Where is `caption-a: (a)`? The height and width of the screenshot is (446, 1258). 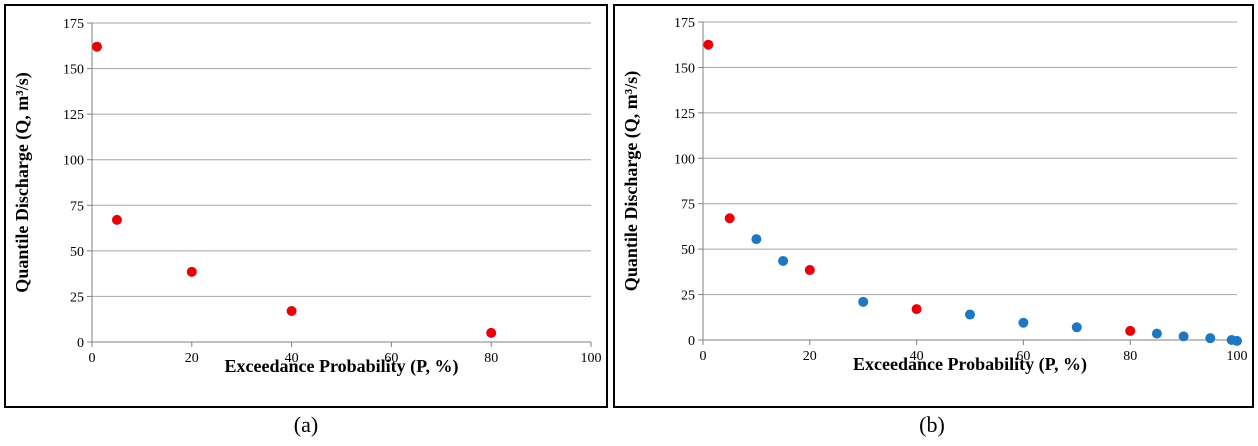
caption-a: (a) is located at coordinates (306, 424).